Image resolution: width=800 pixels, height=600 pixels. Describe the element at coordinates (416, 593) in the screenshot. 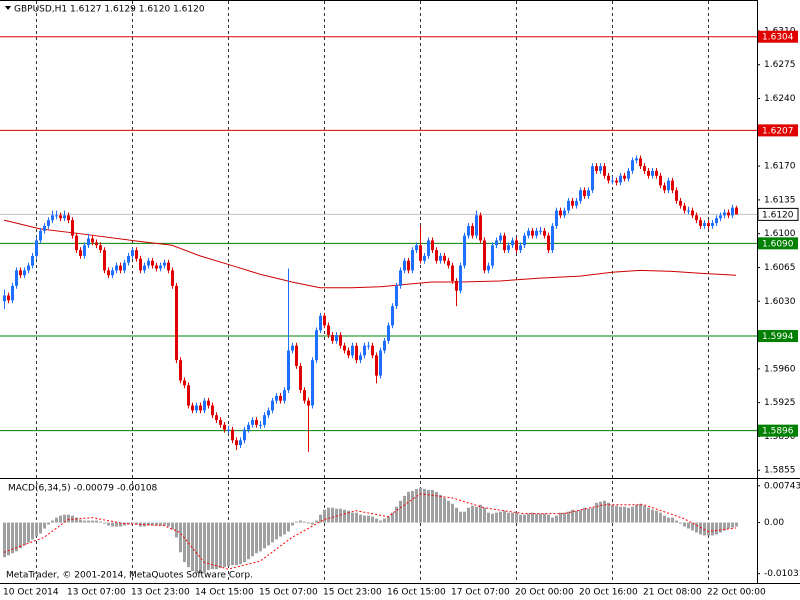

I see `x-tick-label: 16 Oct 15:00` at that location.